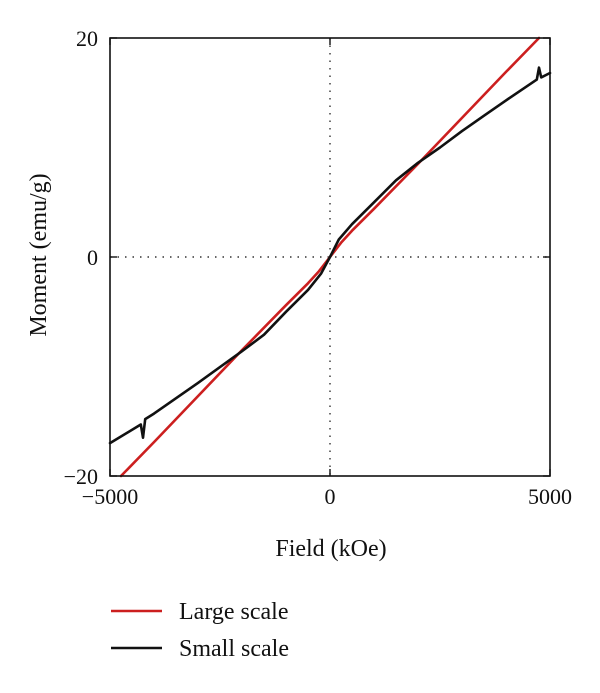 The image size is (600, 693). What do you see at coordinates (330, 496) in the screenshot?
I see `x-tick-label: 0` at bounding box center [330, 496].